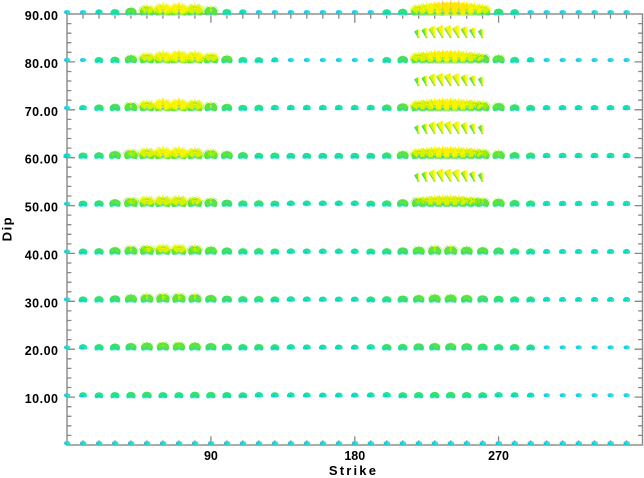 The height and width of the screenshot is (478, 644). Describe the element at coordinates (42, 160) in the screenshot. I see `svg-text: 60.00` at that location.